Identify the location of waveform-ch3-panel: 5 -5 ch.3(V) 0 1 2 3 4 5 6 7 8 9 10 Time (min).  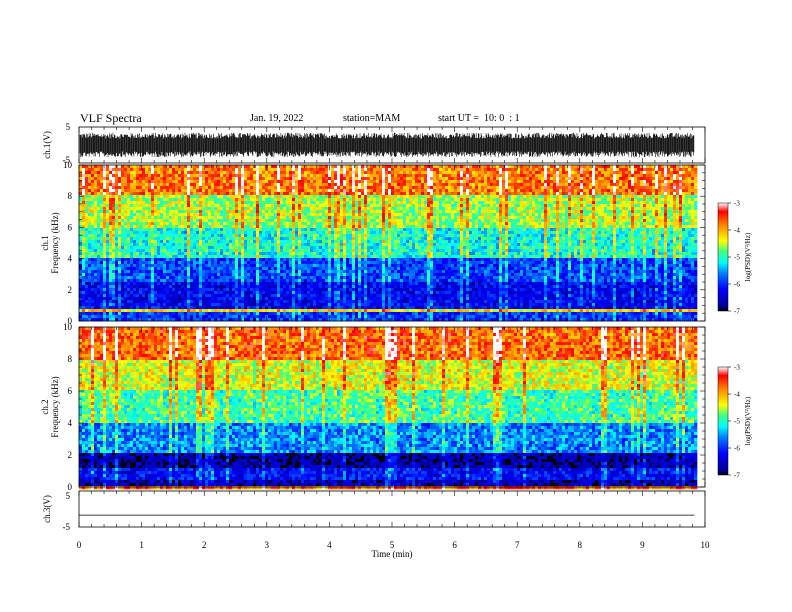
(376, 524).